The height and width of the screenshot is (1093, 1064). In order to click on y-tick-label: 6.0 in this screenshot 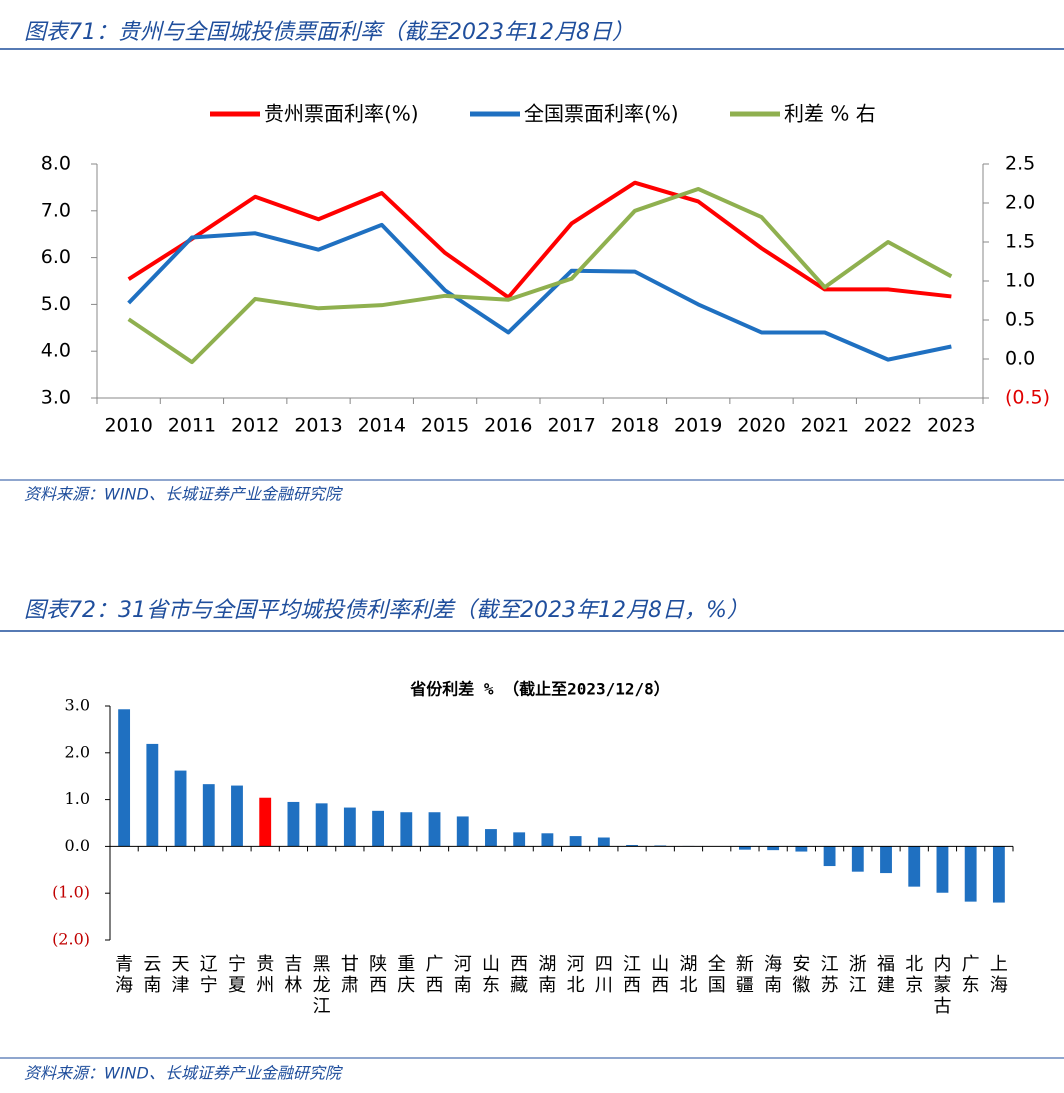, I will do `click(56, 257)`.